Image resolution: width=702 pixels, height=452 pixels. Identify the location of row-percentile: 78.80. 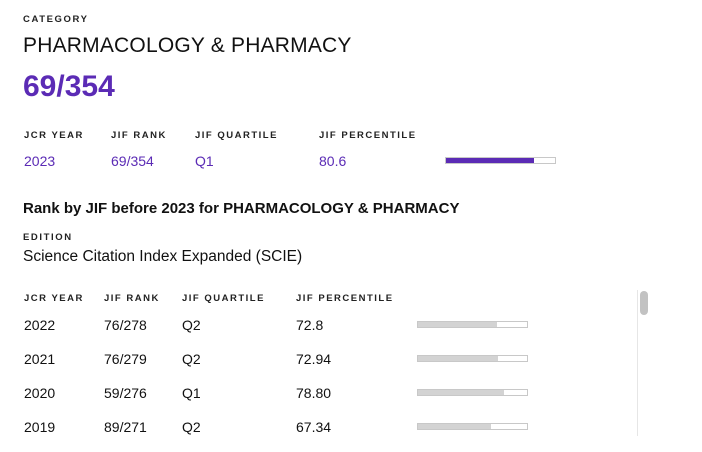
(314, 393).